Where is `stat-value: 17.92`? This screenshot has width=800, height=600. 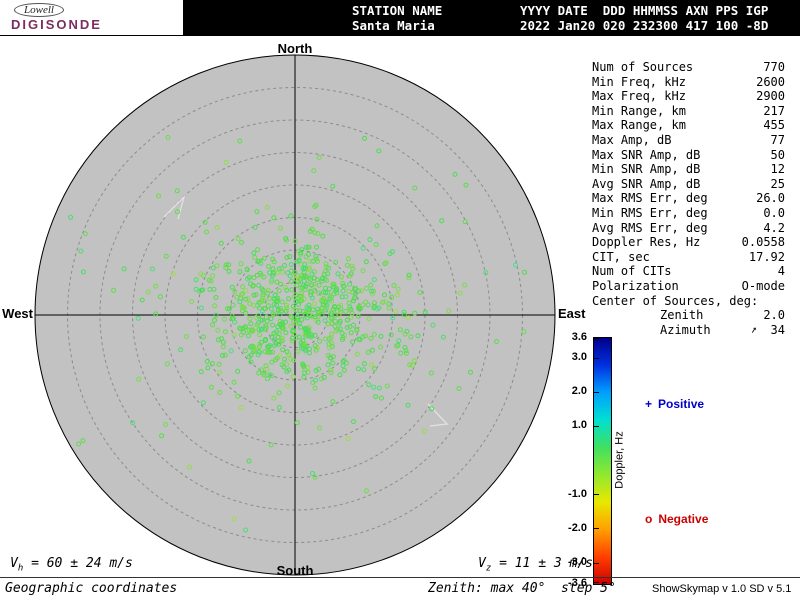
stat-value: 17.92 is located at coordinates (766, 256).